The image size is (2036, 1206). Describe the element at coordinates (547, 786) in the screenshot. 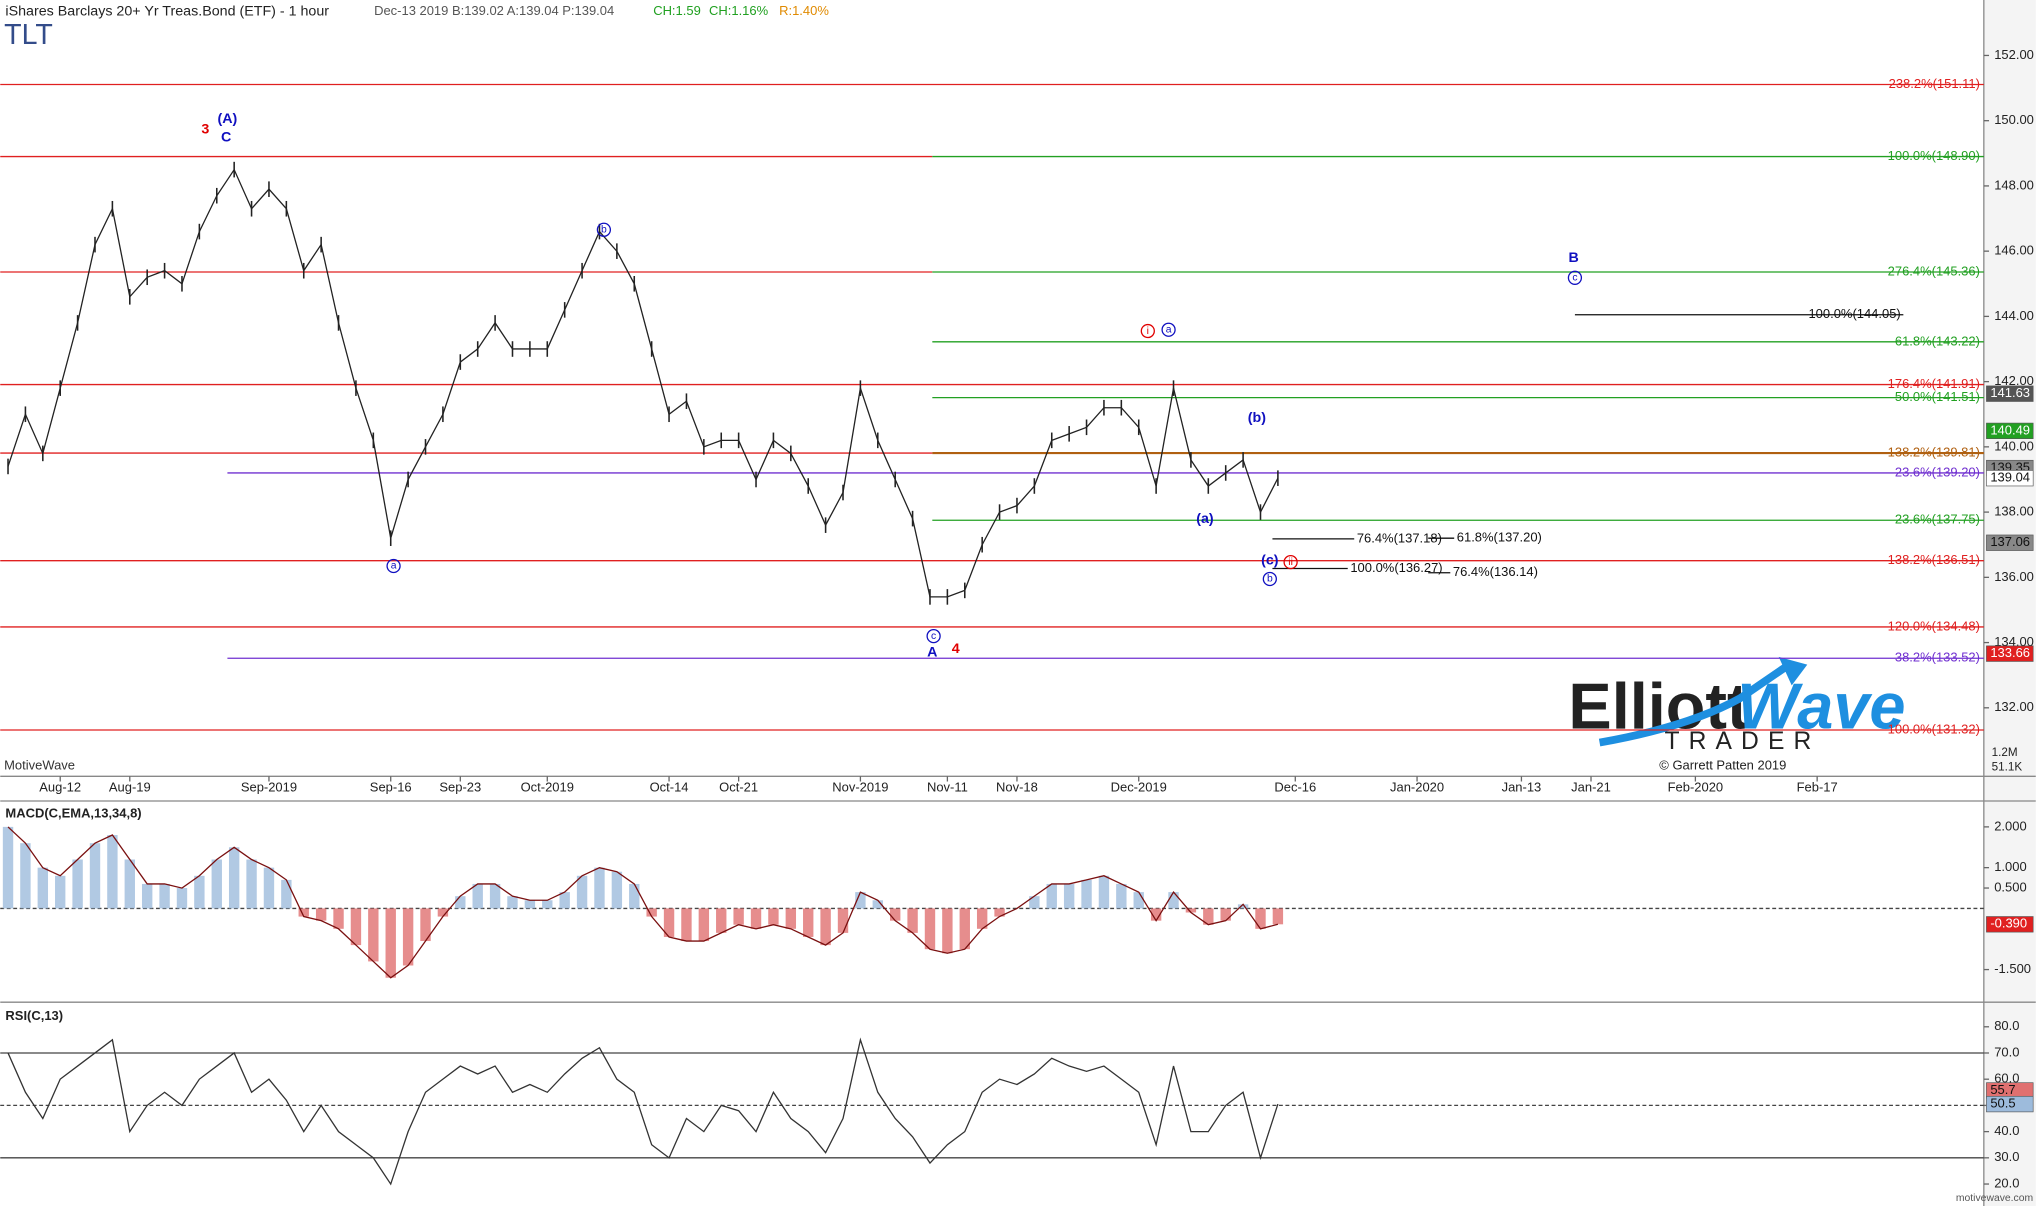

I see `x-tick-label: Oct-2019` at that location.